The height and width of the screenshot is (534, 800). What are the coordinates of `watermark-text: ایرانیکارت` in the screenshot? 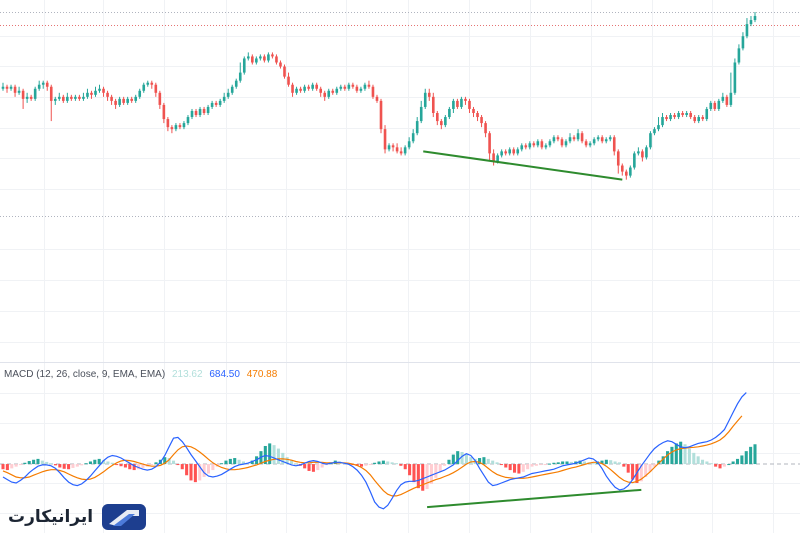 It's located at (51, 517).